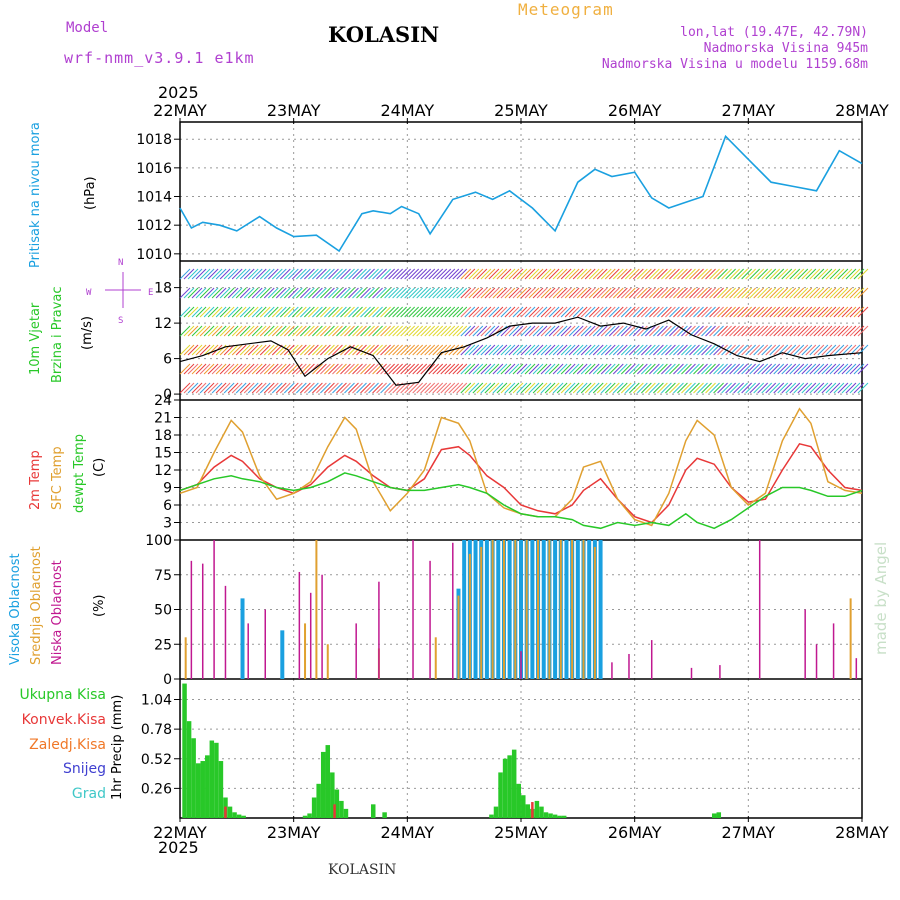  What do you see at coordinates (167, 489) in the screenshot?
I see `y-tick-label: 9` at bounding box center [167, 489].